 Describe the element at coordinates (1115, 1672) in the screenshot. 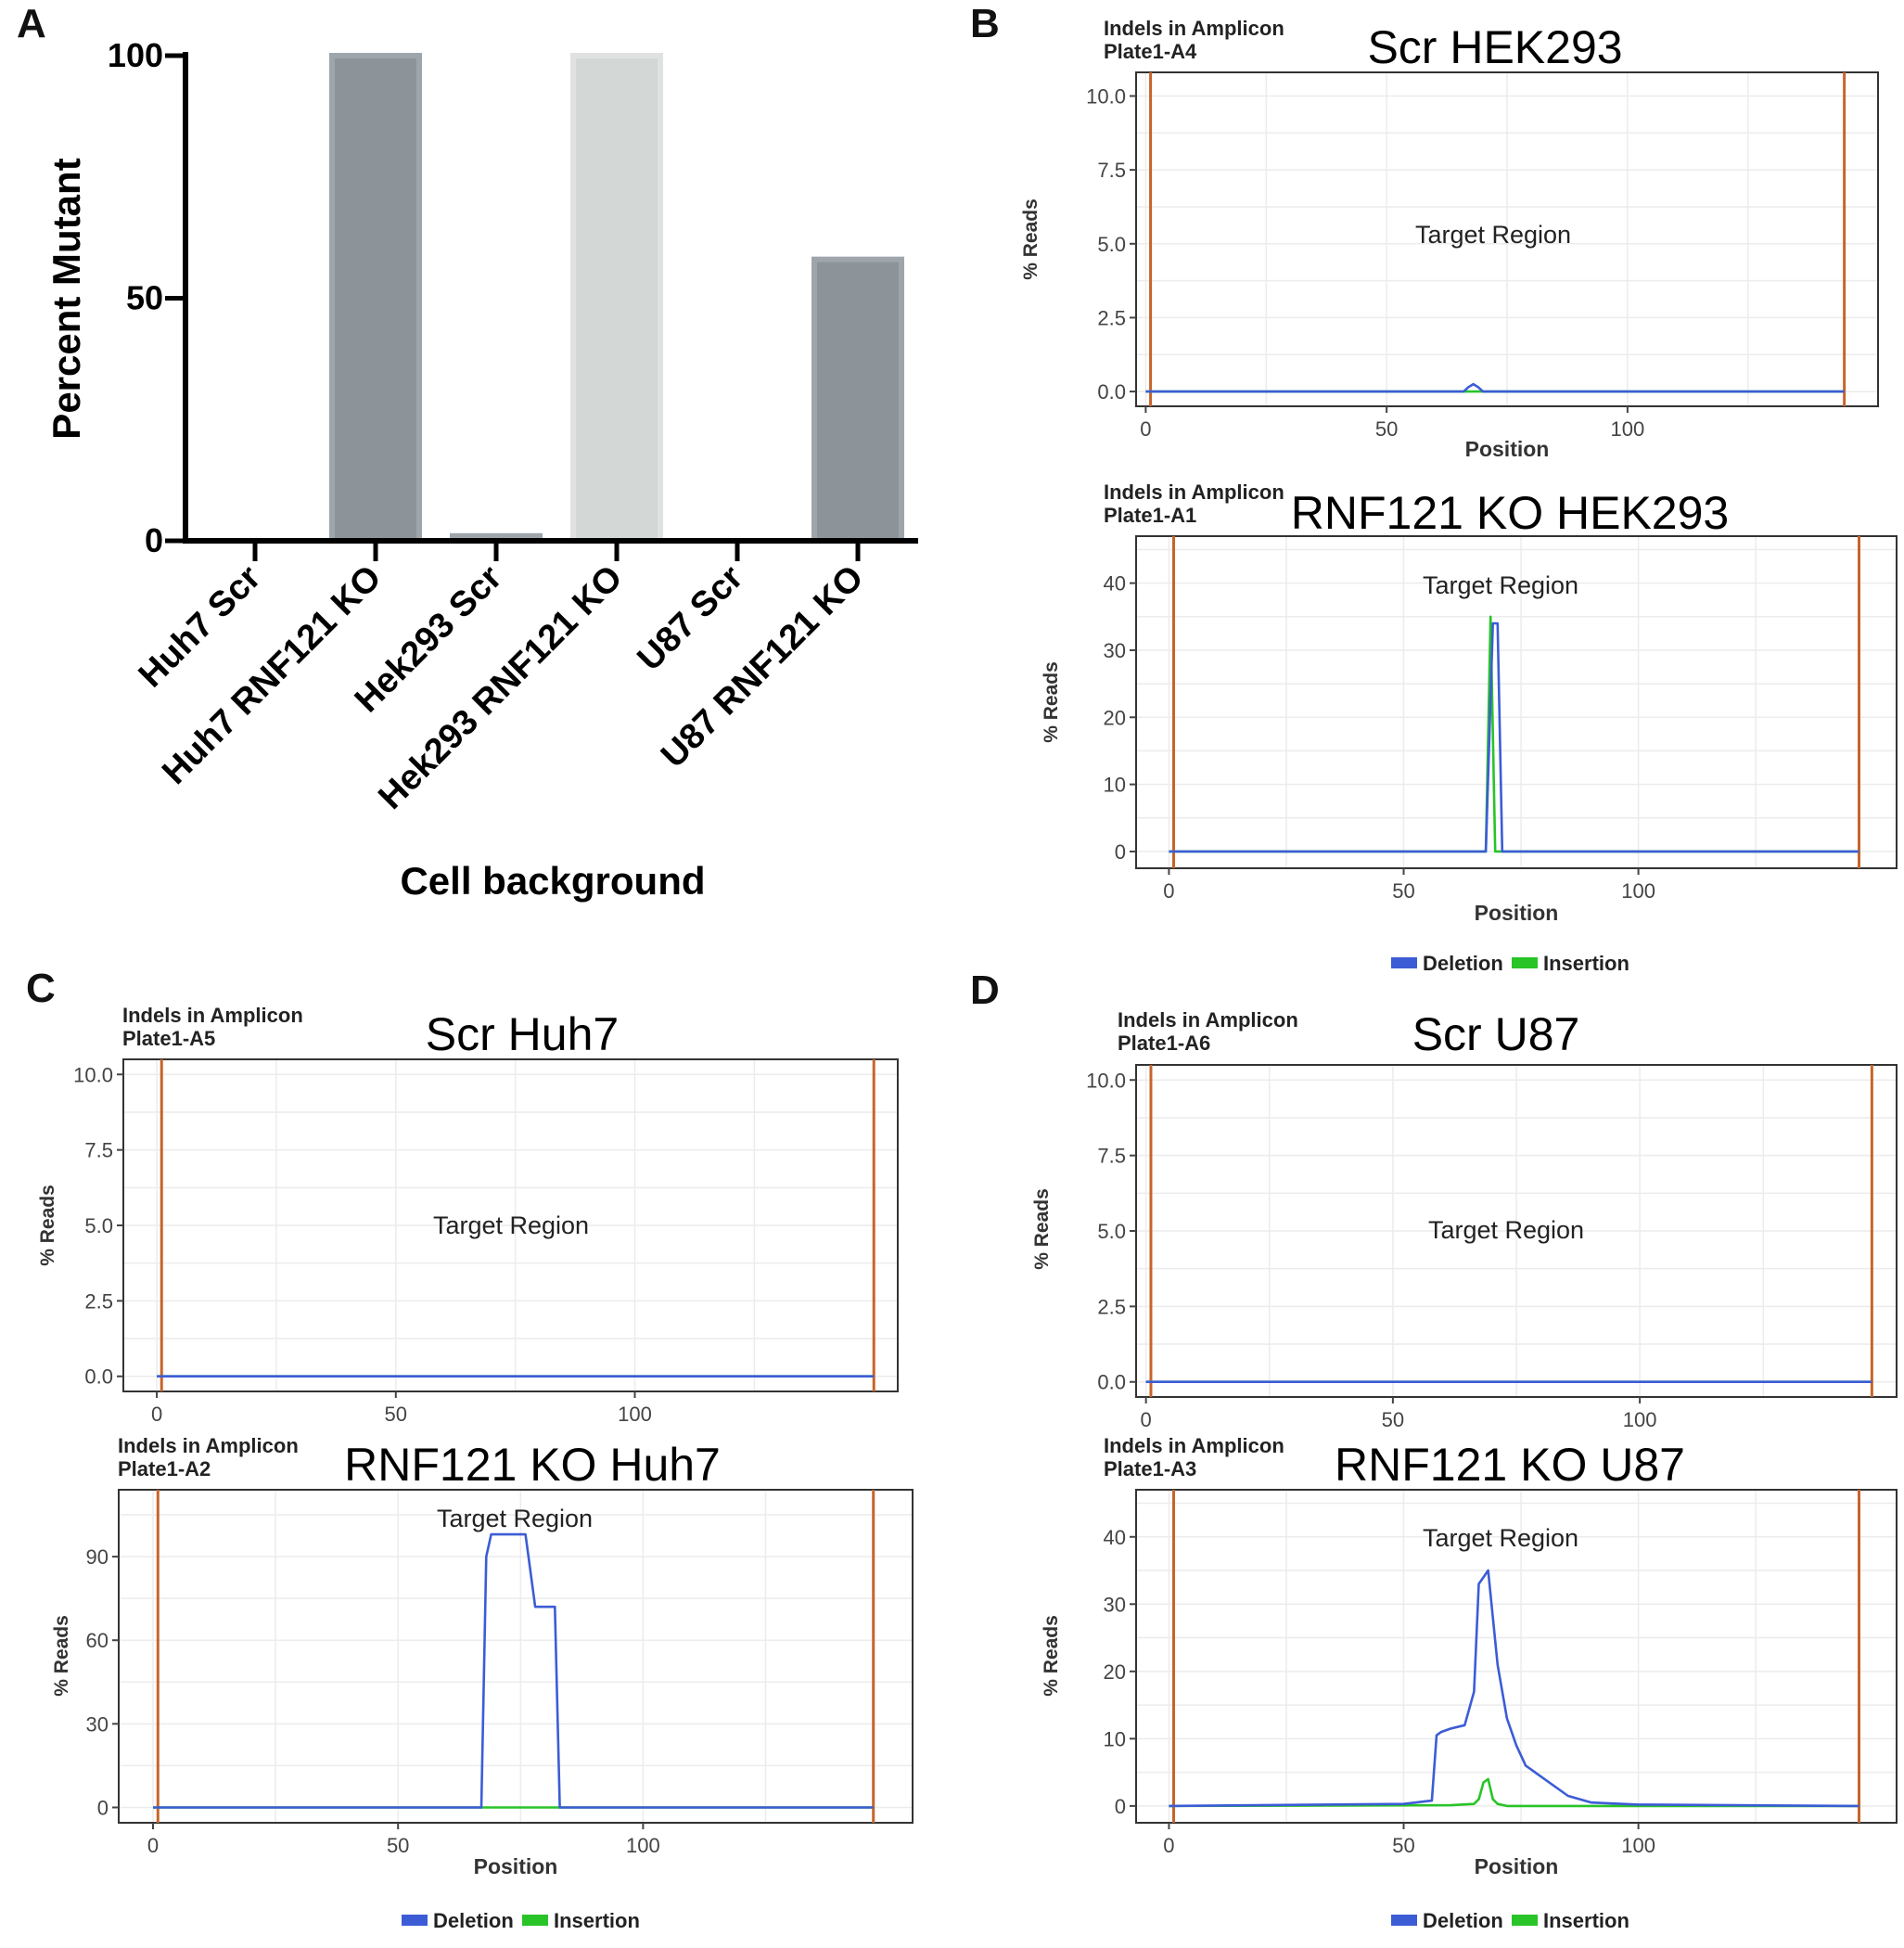

I see `y-tick-label: 20` at that location.